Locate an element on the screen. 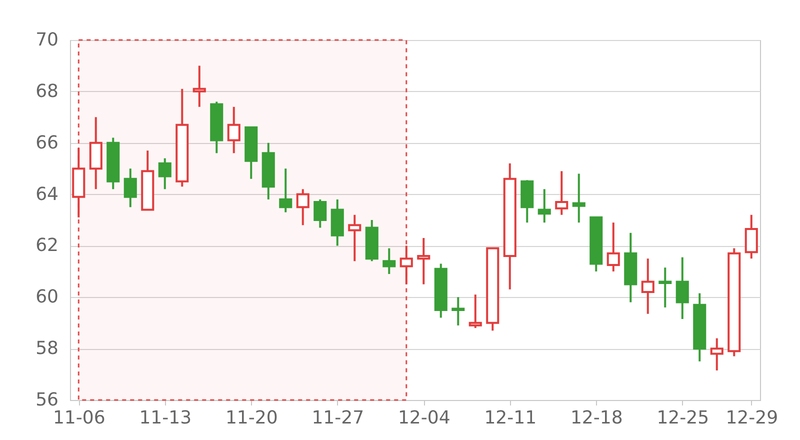  x-tick-label: 12-25 is located at coordinates (683, 418).